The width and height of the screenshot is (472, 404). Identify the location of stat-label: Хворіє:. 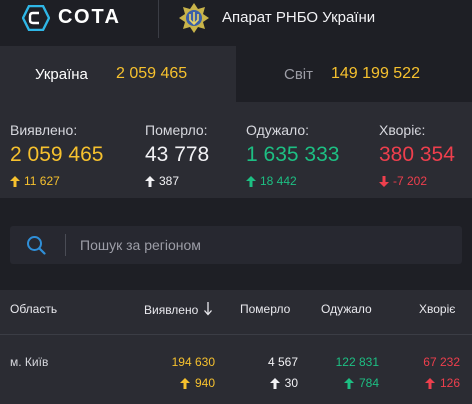
(417, 130).